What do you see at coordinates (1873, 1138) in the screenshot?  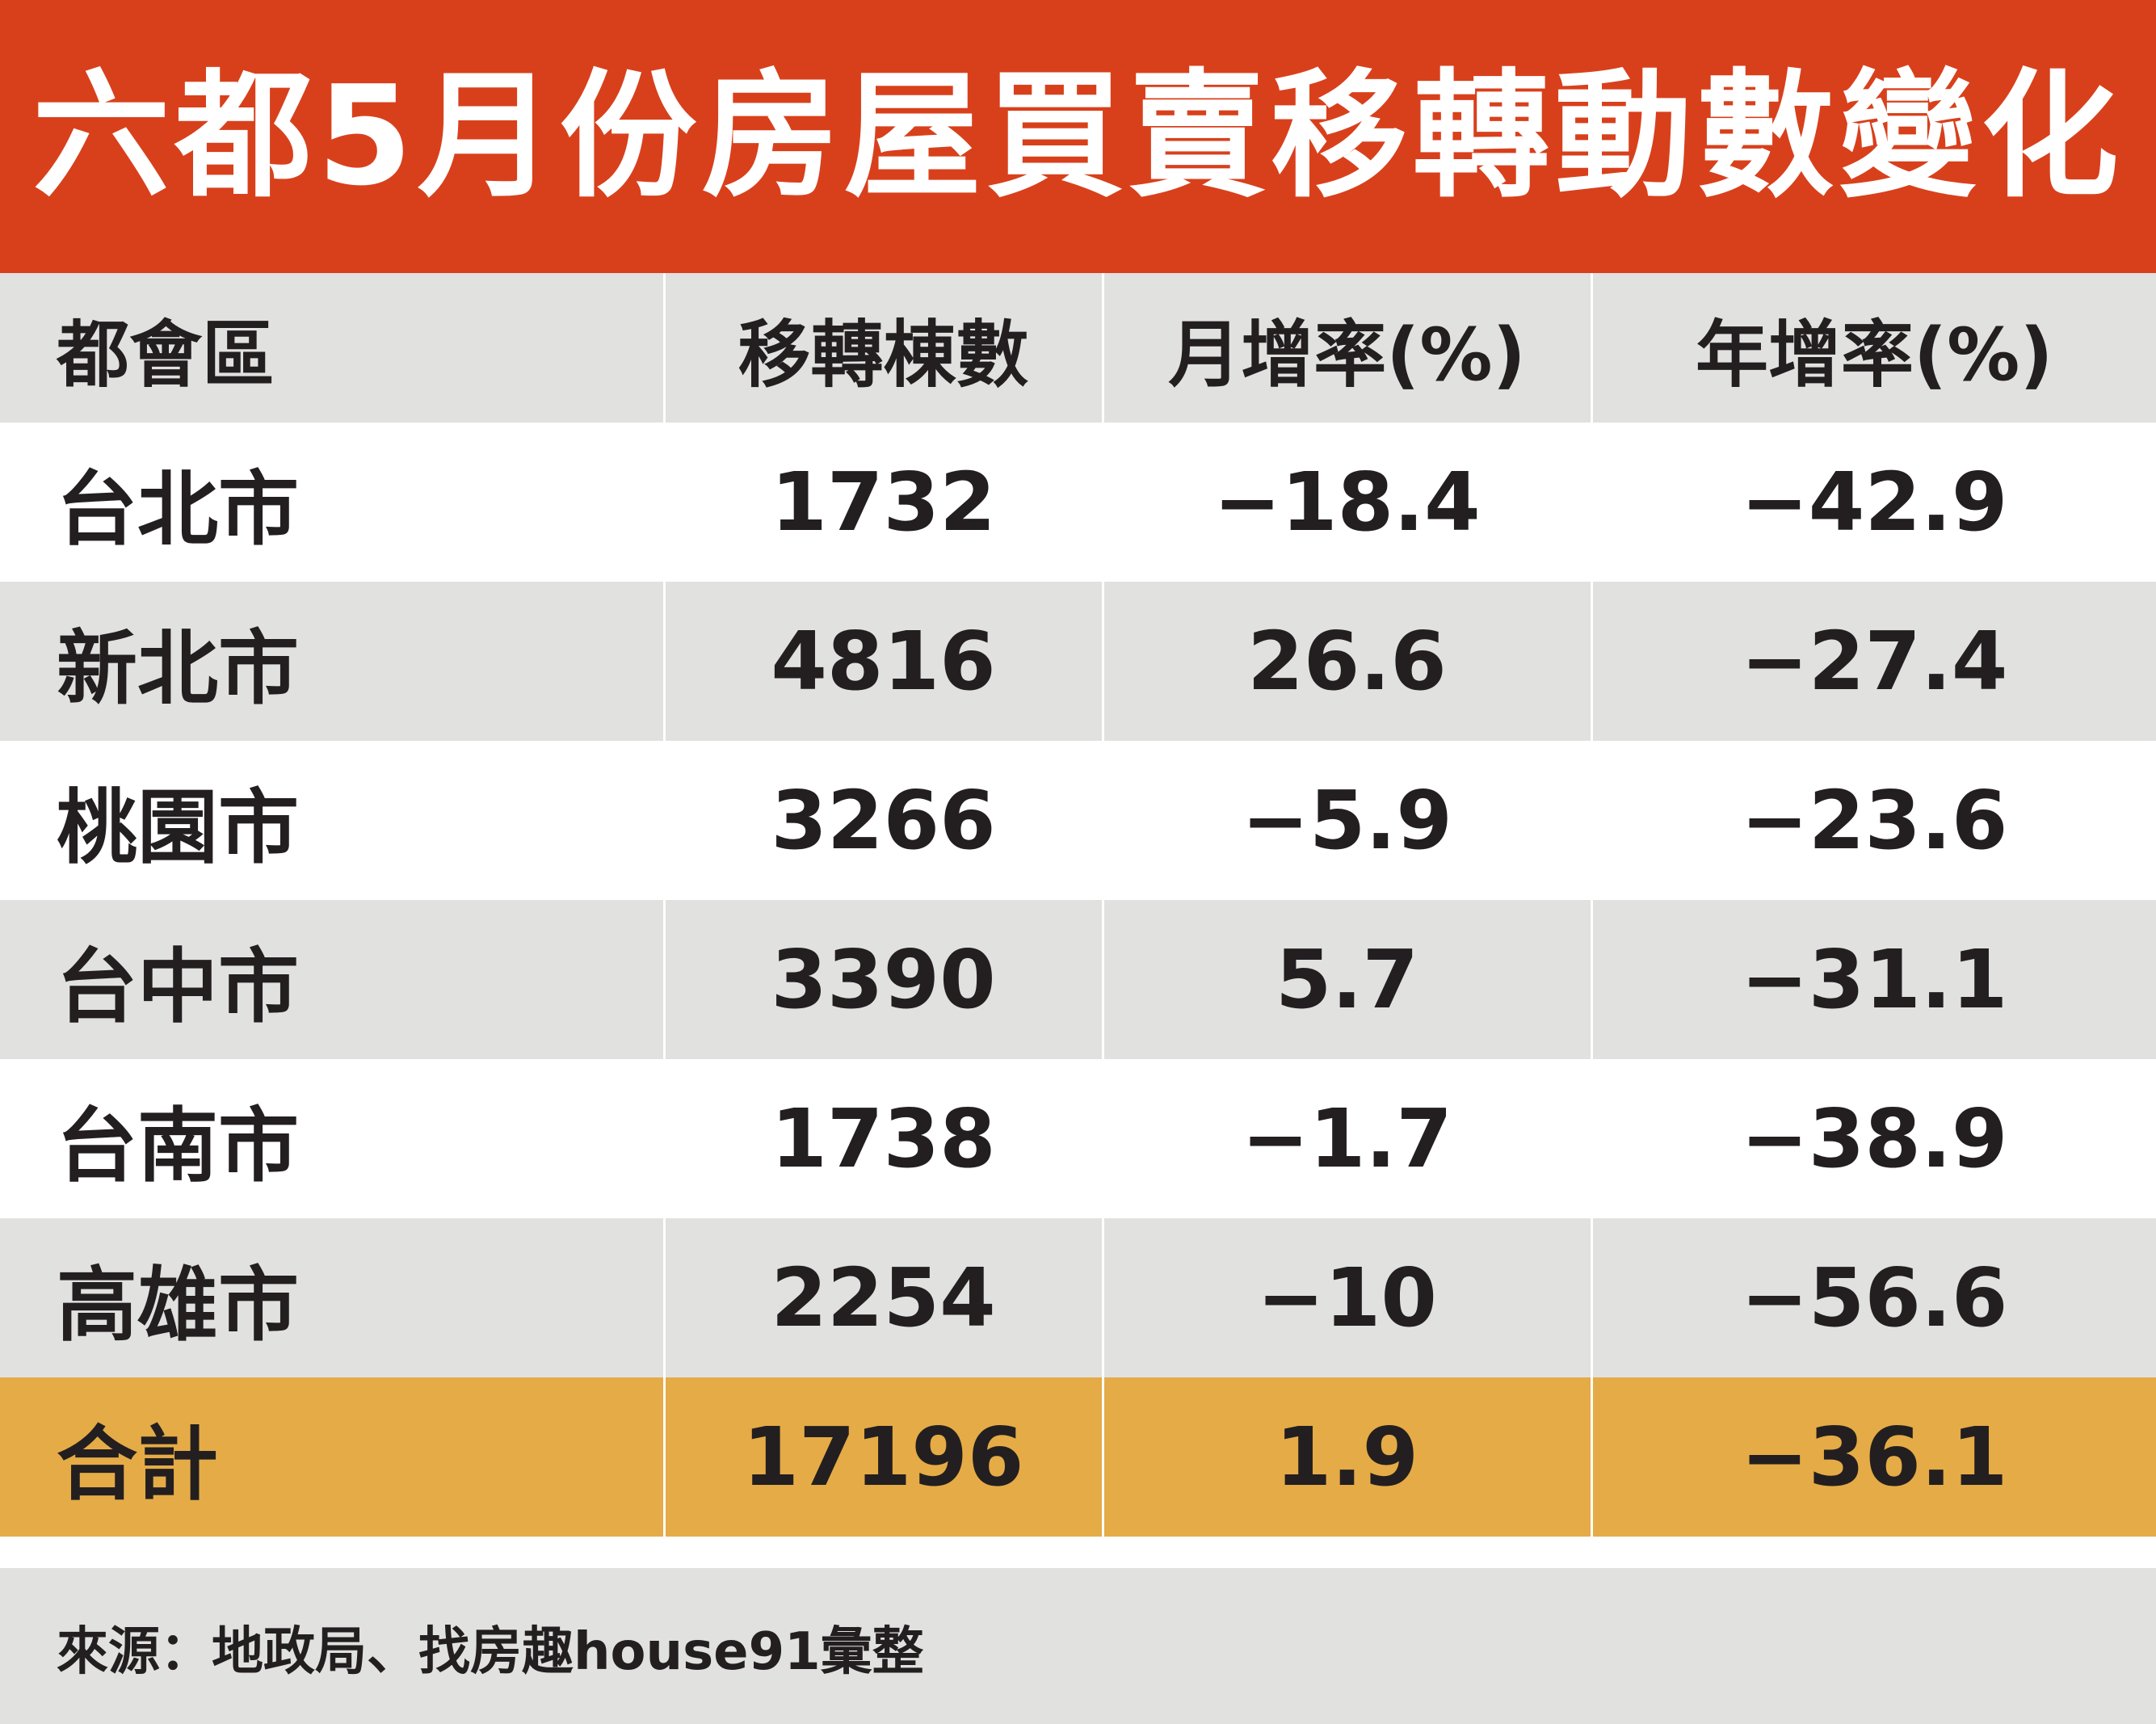 I see `cell-annual-growth: −38.9` at bounding box center [1873, 1138].